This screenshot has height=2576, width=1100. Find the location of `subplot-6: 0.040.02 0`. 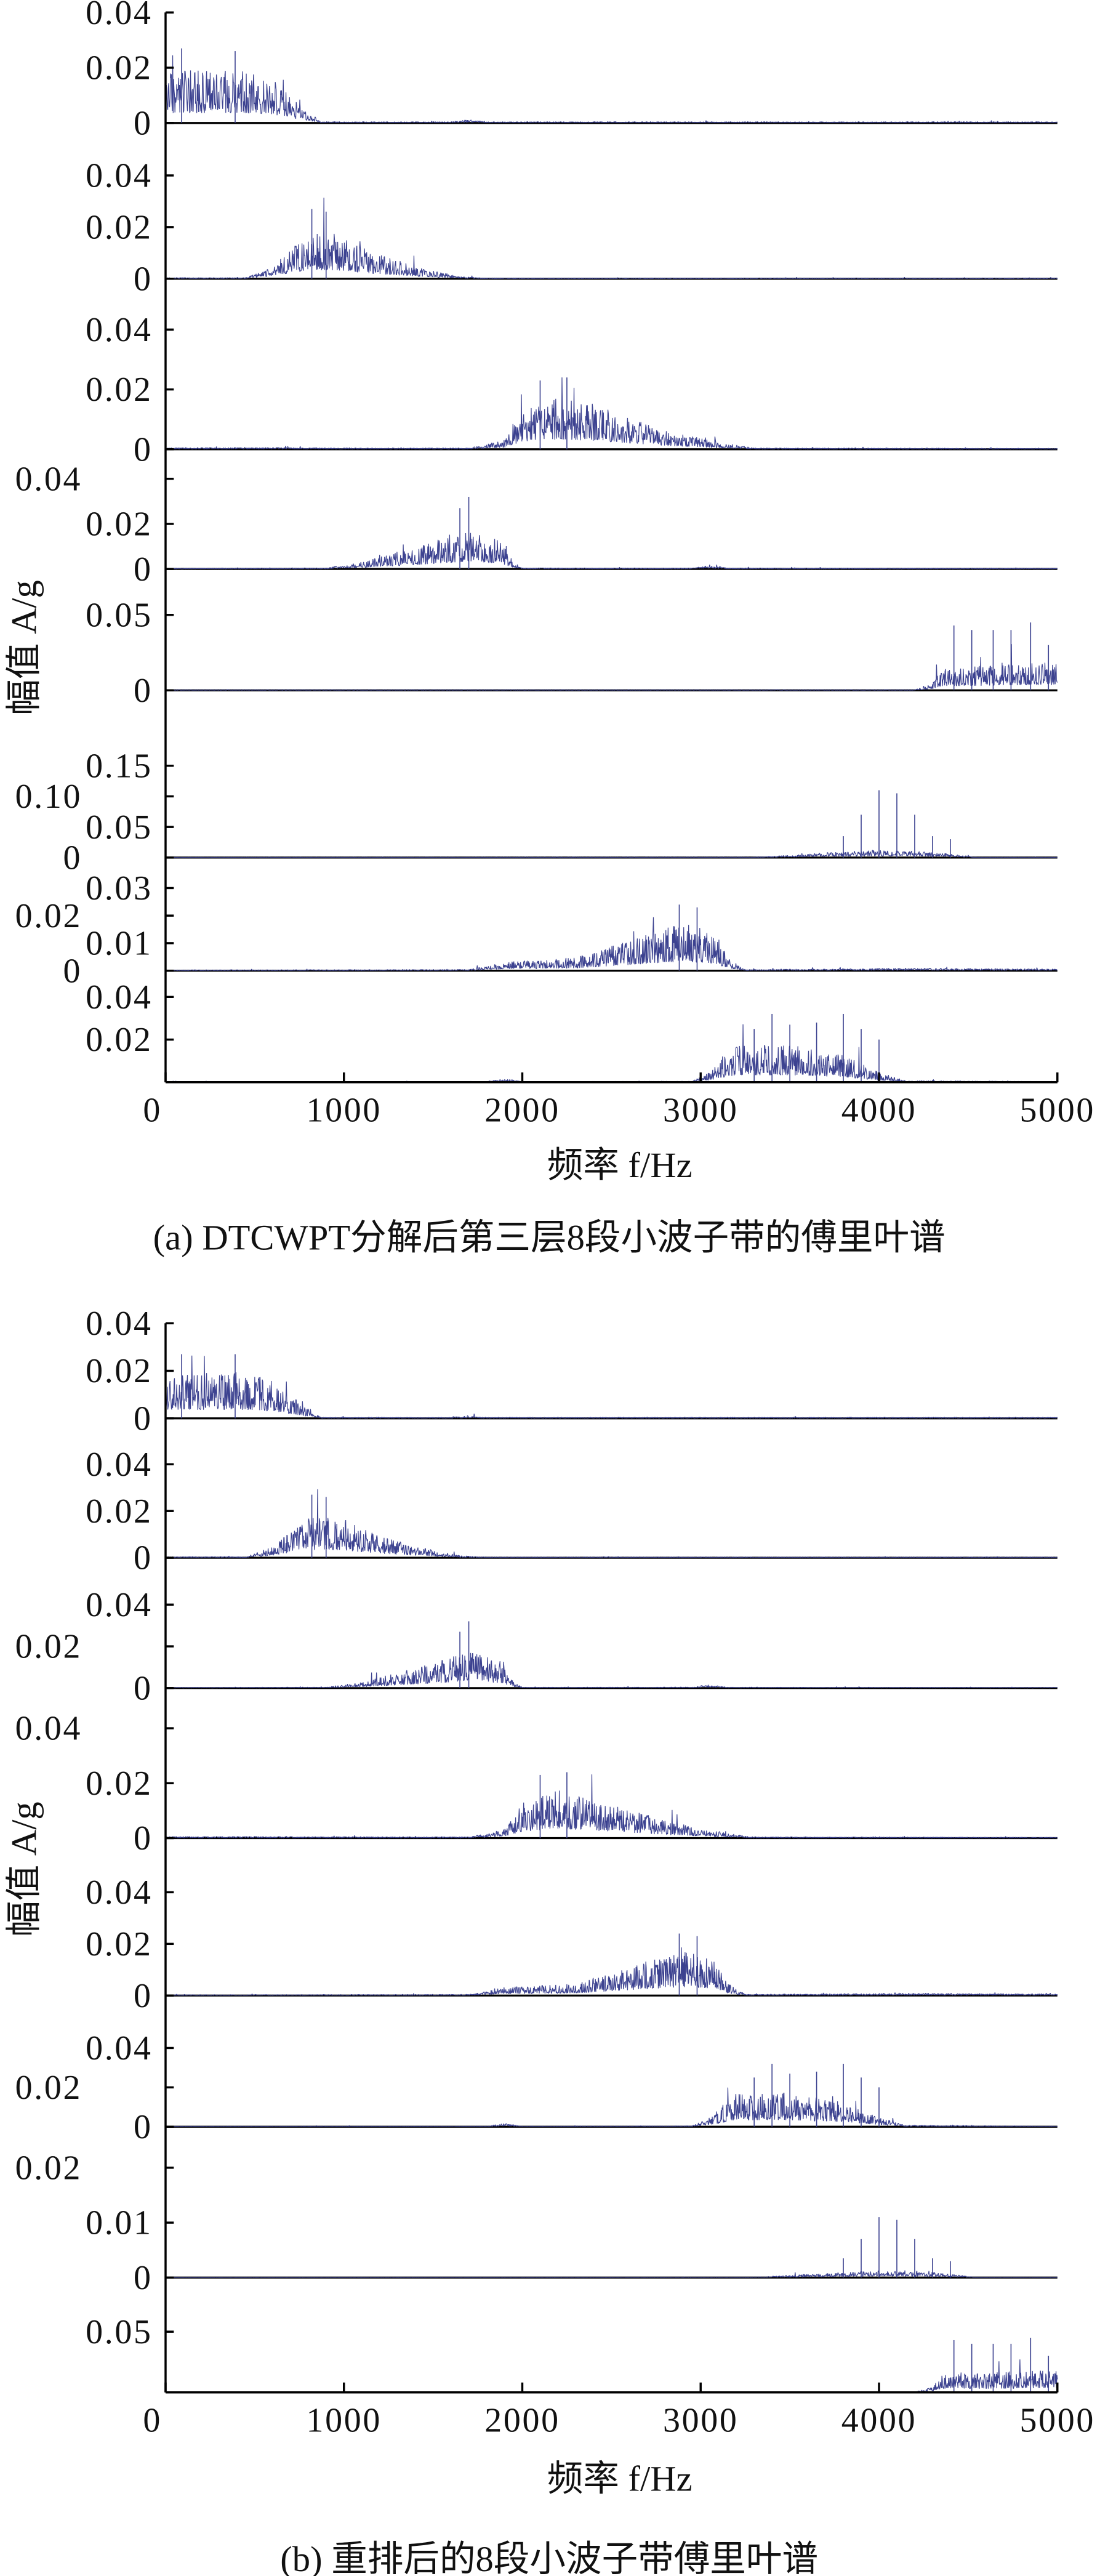

subplot-6: 0.040.02 0 is located at coordinates (536, 2087).